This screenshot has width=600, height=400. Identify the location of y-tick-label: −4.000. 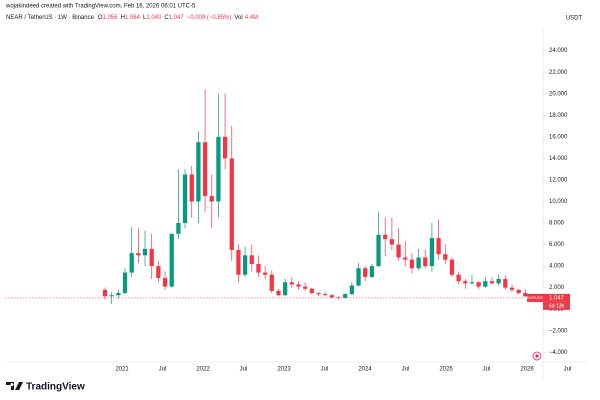
(558, 353).